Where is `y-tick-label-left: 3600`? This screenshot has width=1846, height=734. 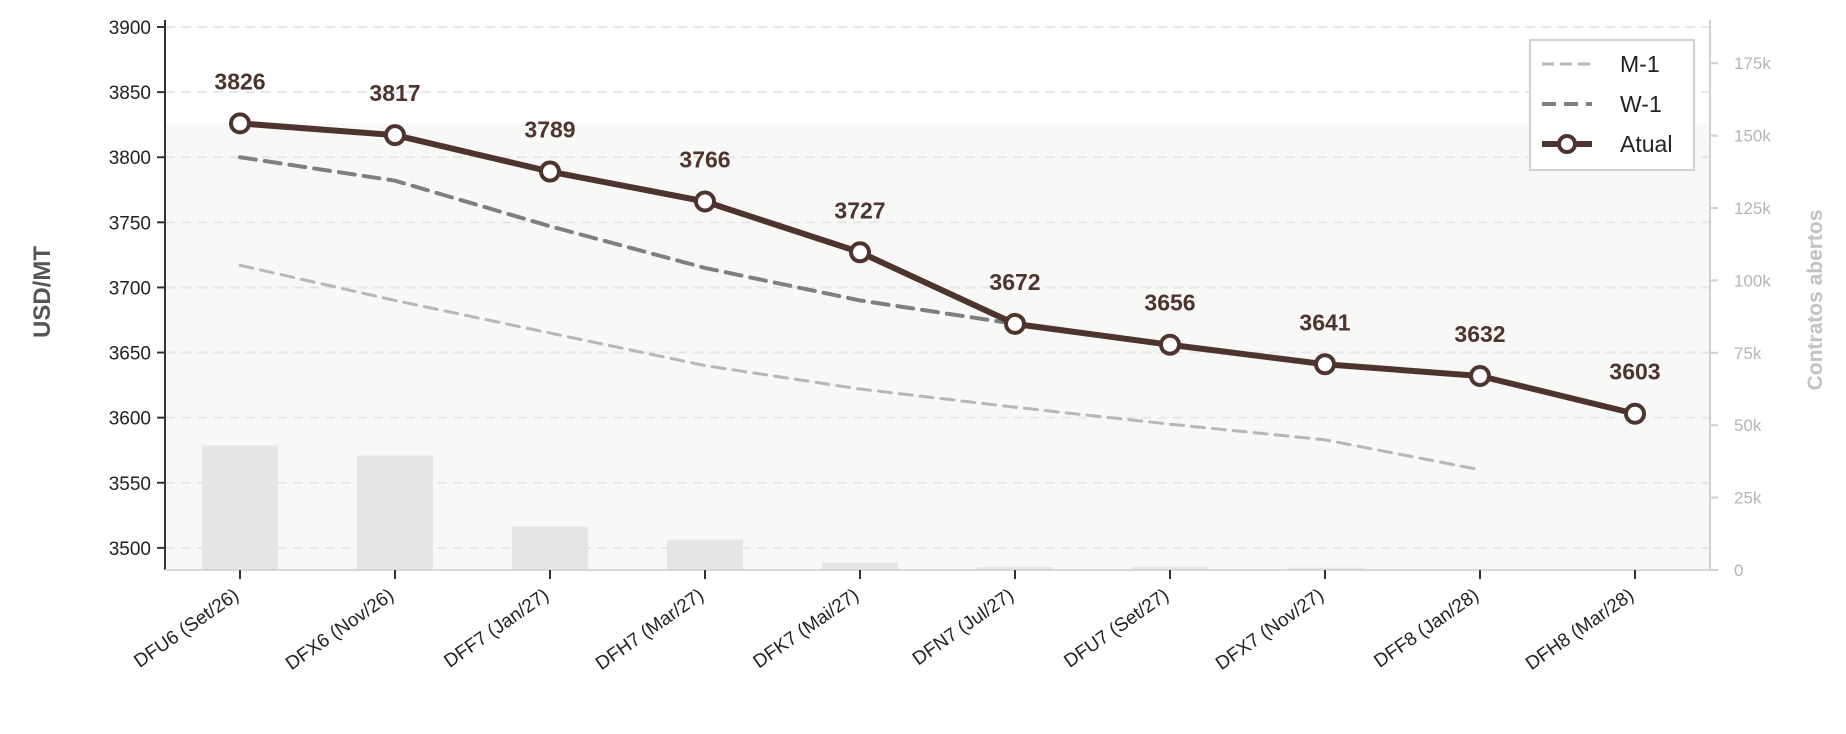
y-tick-label-left: 3600 is located at coordinates (130, 419).